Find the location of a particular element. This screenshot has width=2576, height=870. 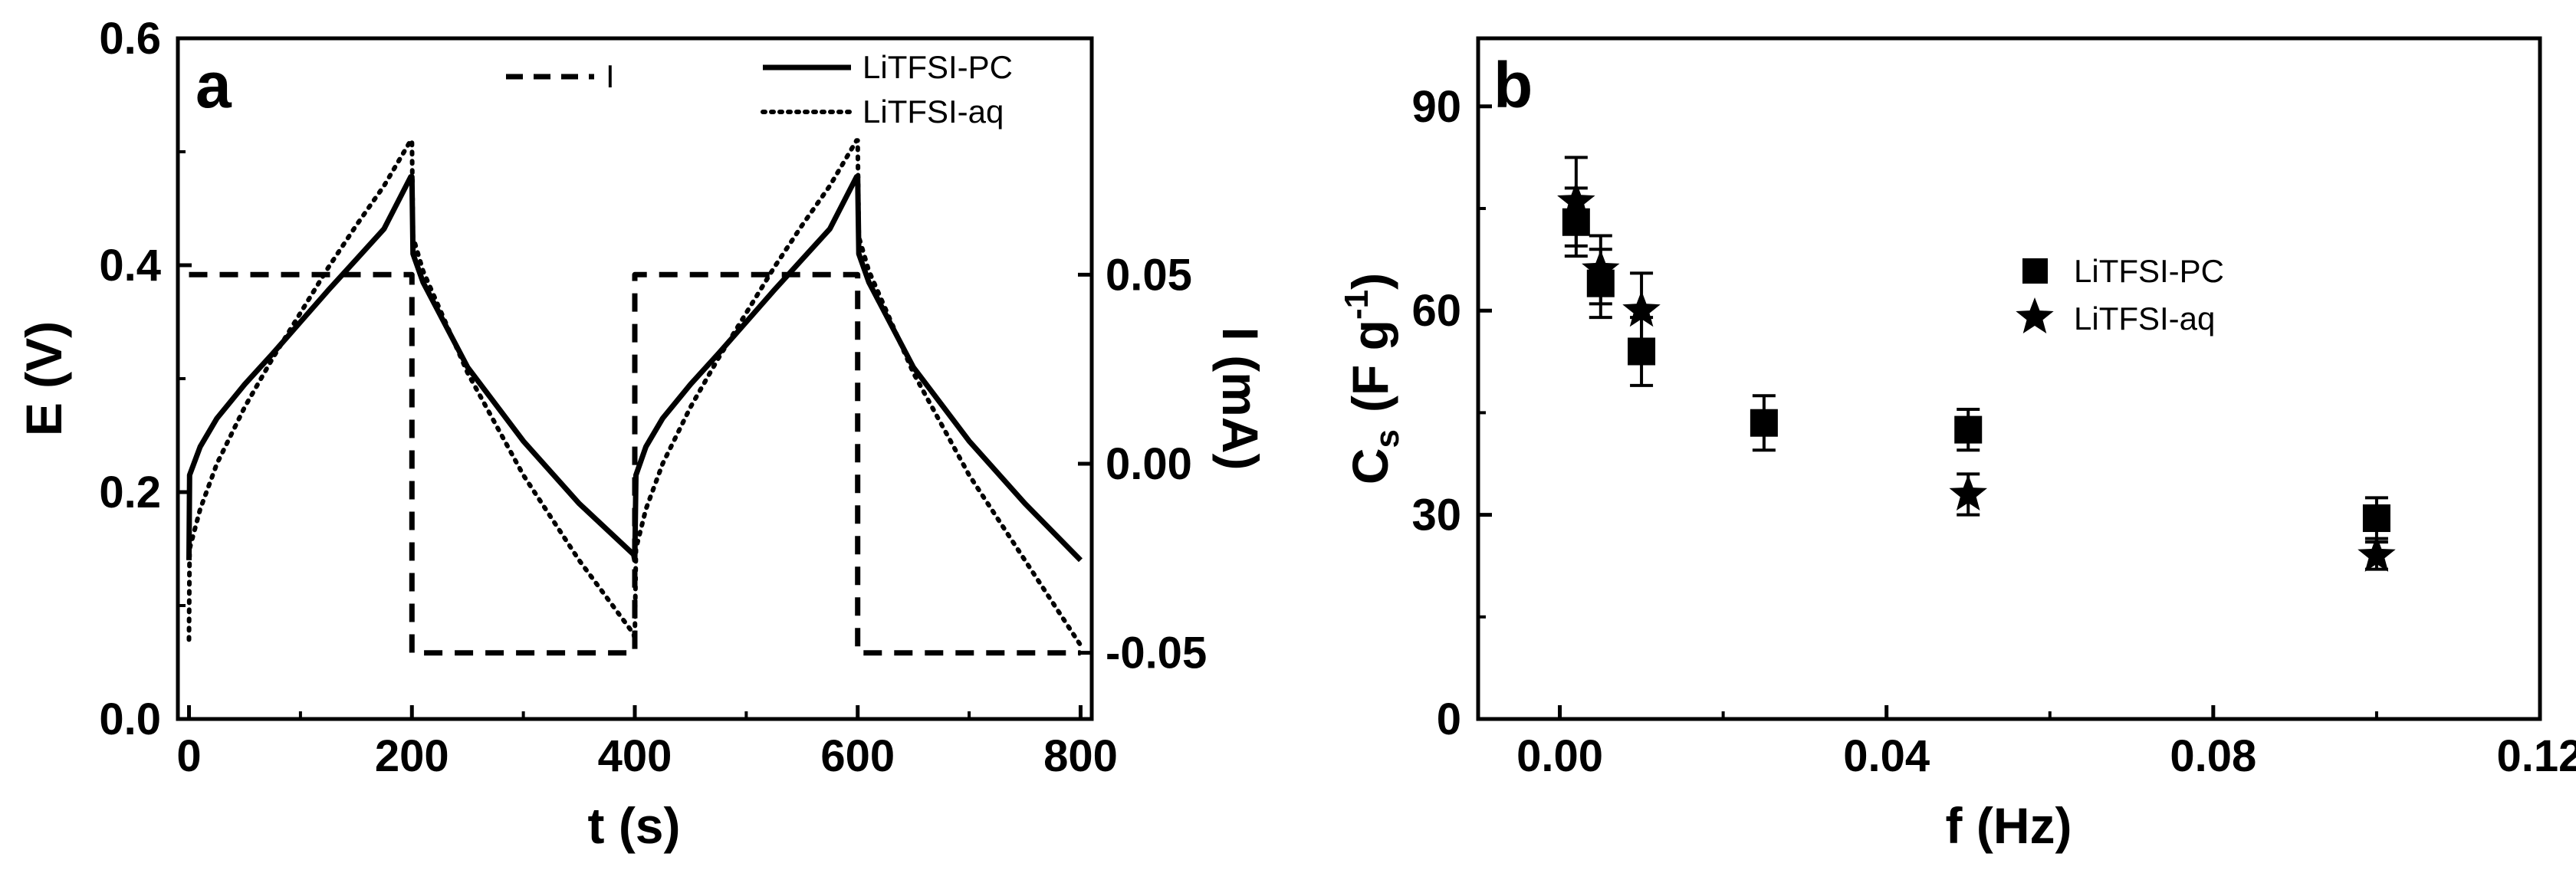

legend-a-label-i: I is located at coordinates (611, 76).